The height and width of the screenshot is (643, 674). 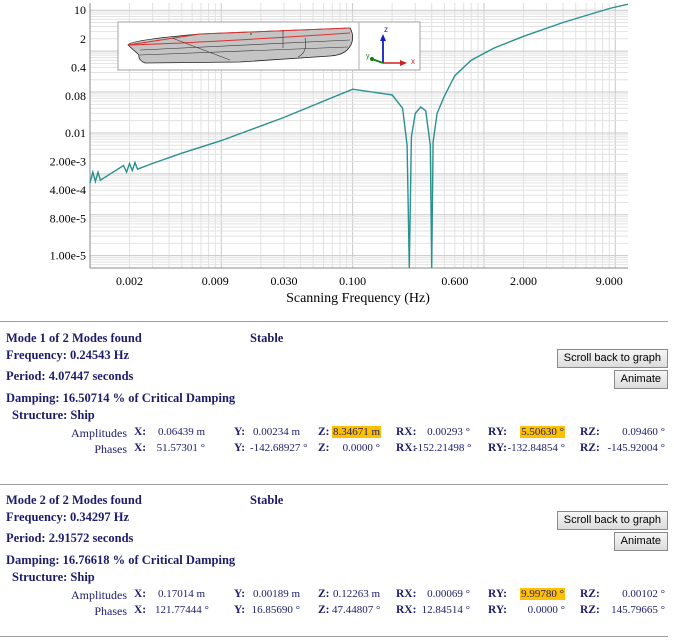 What do you see at coordinates (448, 432) in the screenshot?
I see `amplitudes-value: 0.00293 °` at bounding box center [448, 432].